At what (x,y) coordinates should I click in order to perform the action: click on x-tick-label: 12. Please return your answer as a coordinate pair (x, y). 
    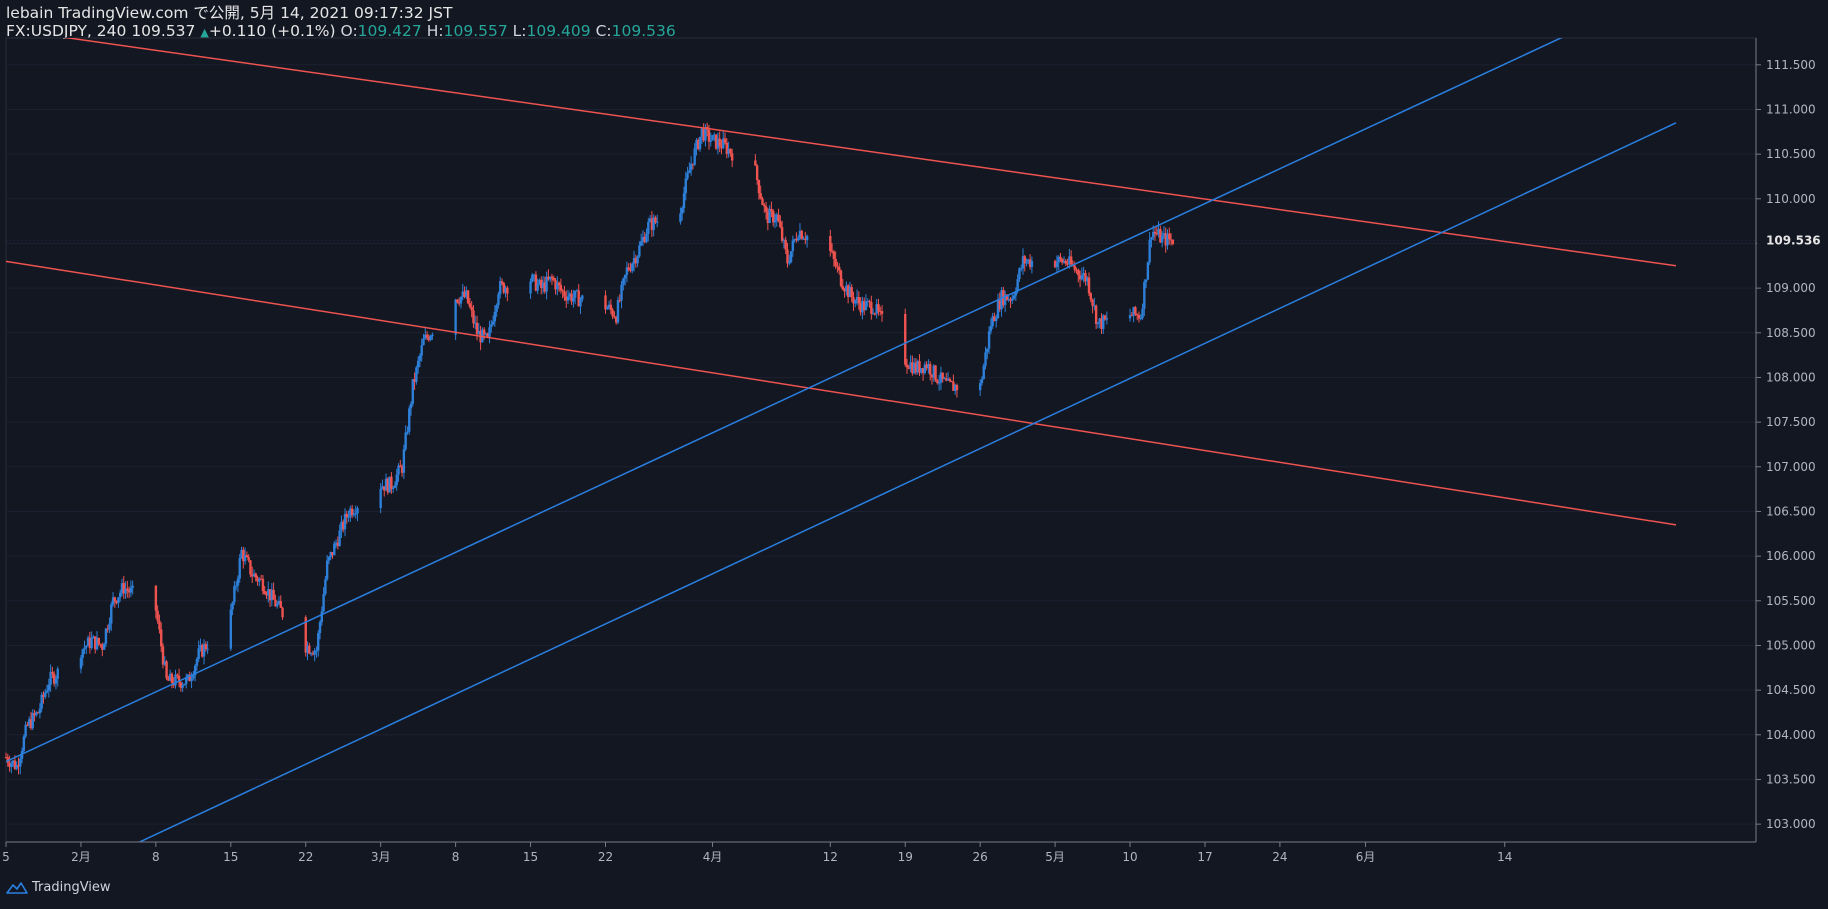
    Looking at the image, I should click on (830, 857).